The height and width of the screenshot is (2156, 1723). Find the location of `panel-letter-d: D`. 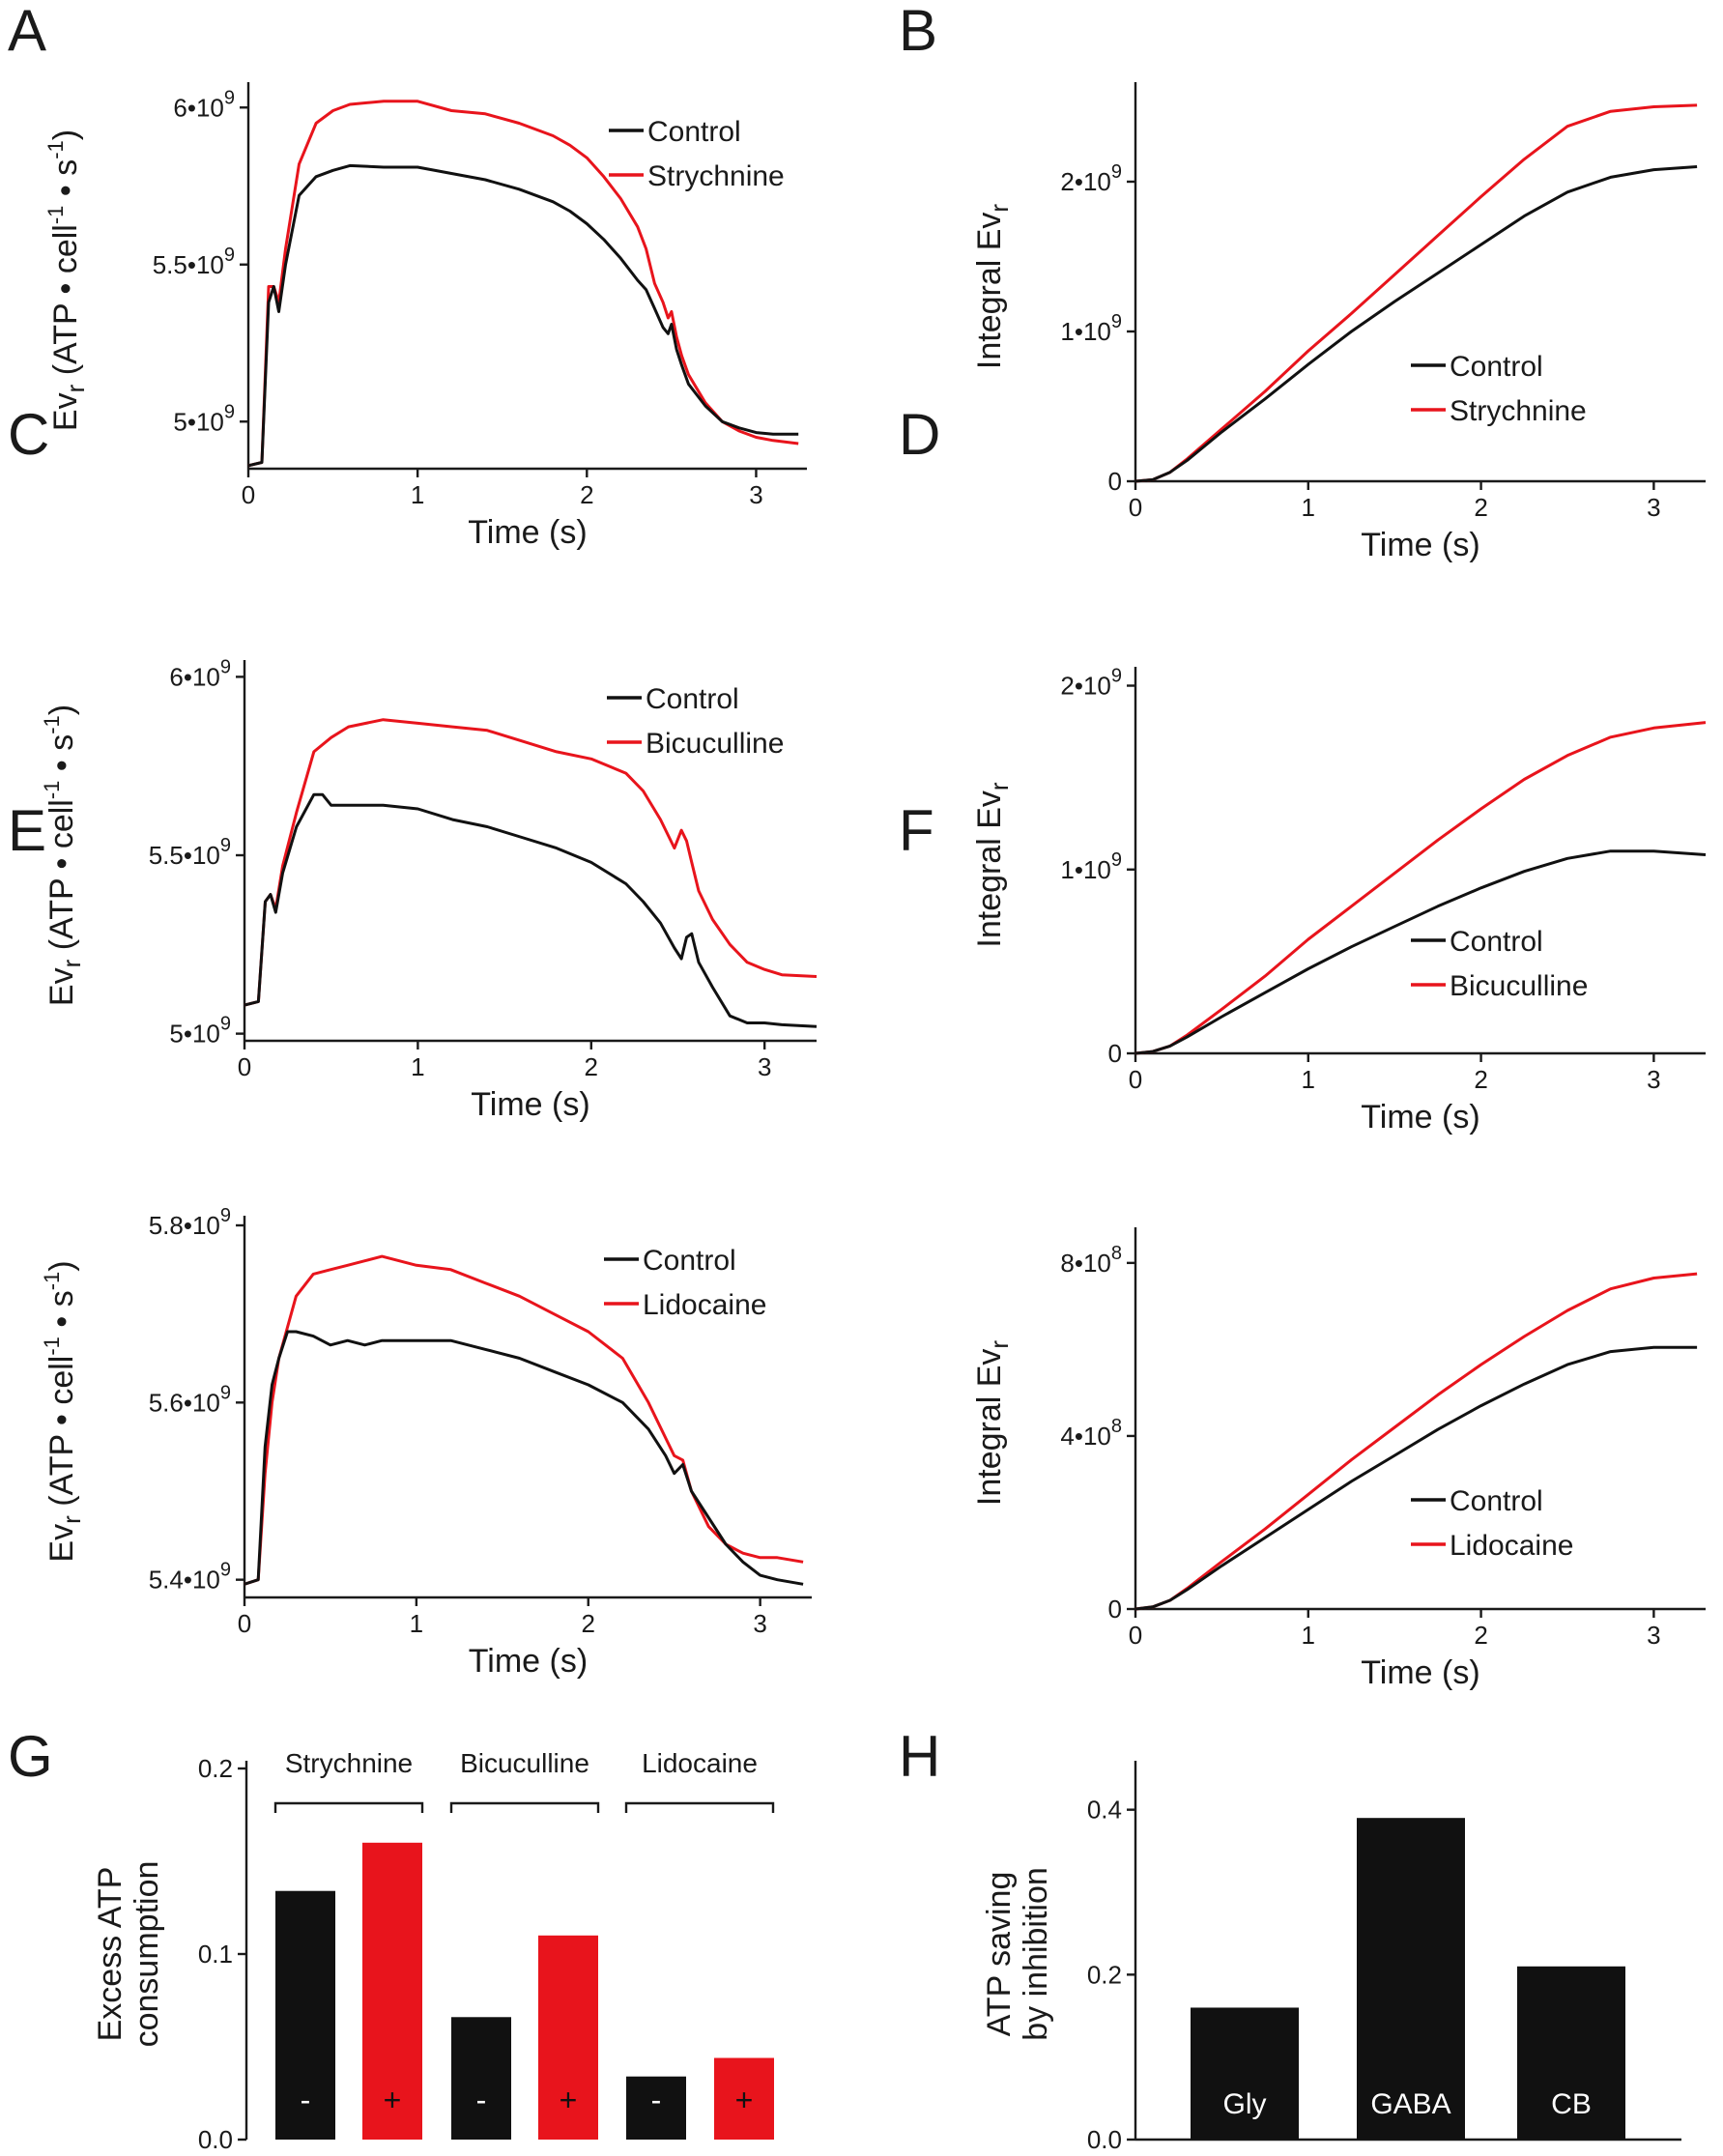

panel-letter-d: D is located at coordinates (919, 434).